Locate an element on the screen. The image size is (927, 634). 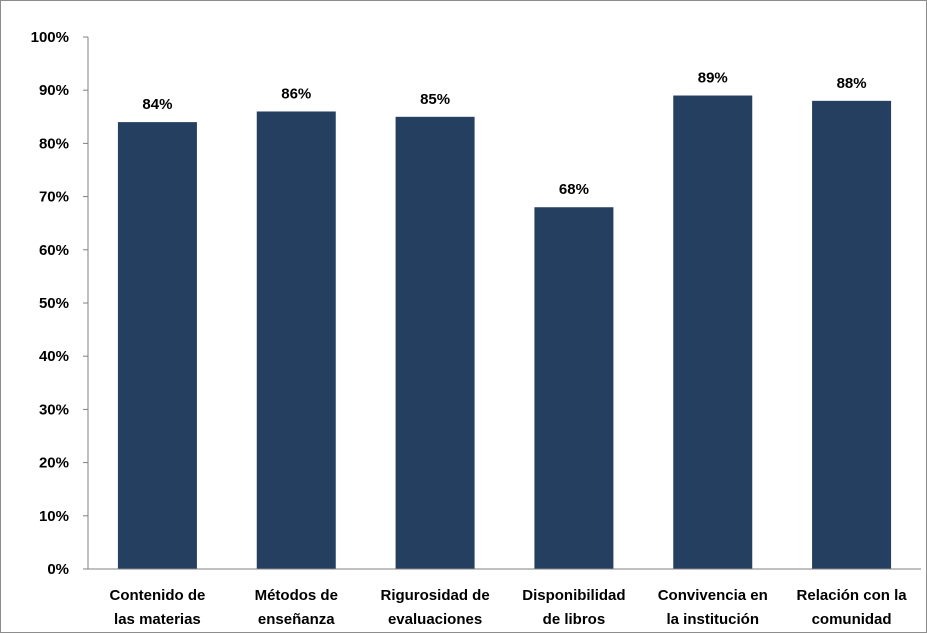
x-category-label-line: Relación con la is located at coordinates (852, 595).